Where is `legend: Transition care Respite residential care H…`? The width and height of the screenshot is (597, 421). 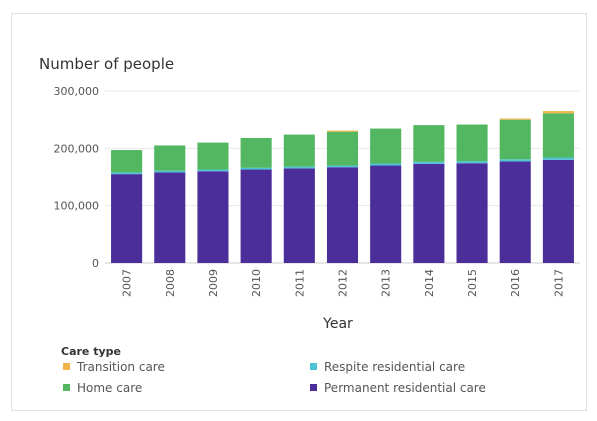
legend: Transition care Respite residential care H… is located at coordinates (274, 377).